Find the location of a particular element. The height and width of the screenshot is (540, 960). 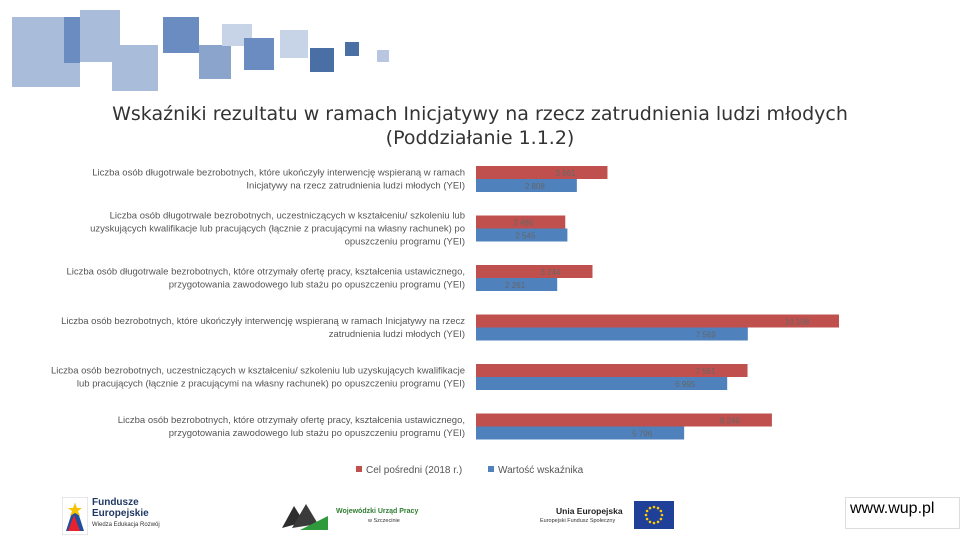

data-label: 3 661 is located at coordinates (565, 173).